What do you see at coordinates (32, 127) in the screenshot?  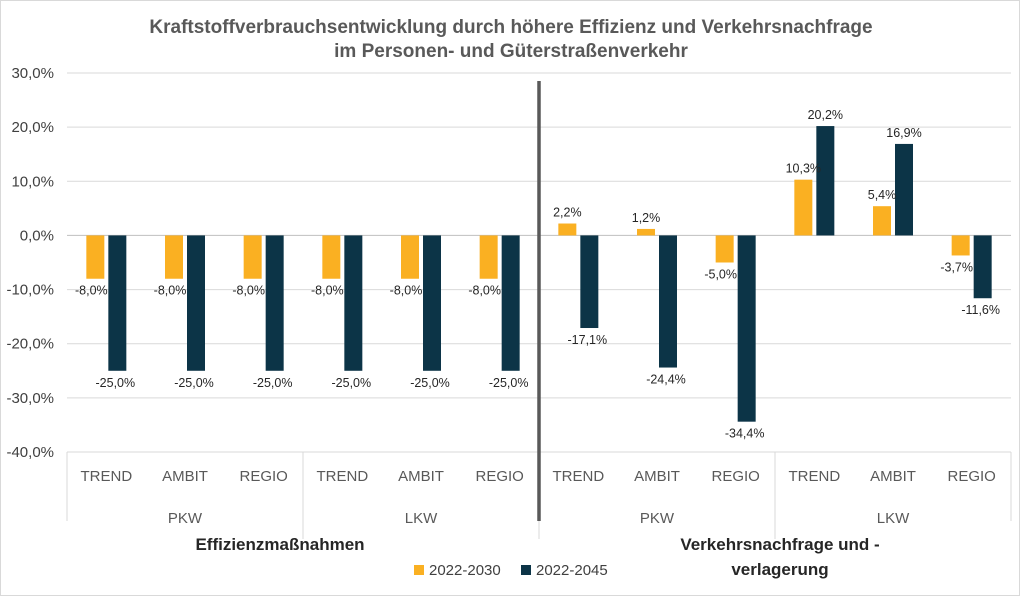 I see `y-tick-label: 20,0%` at bounding box center [32, 127].